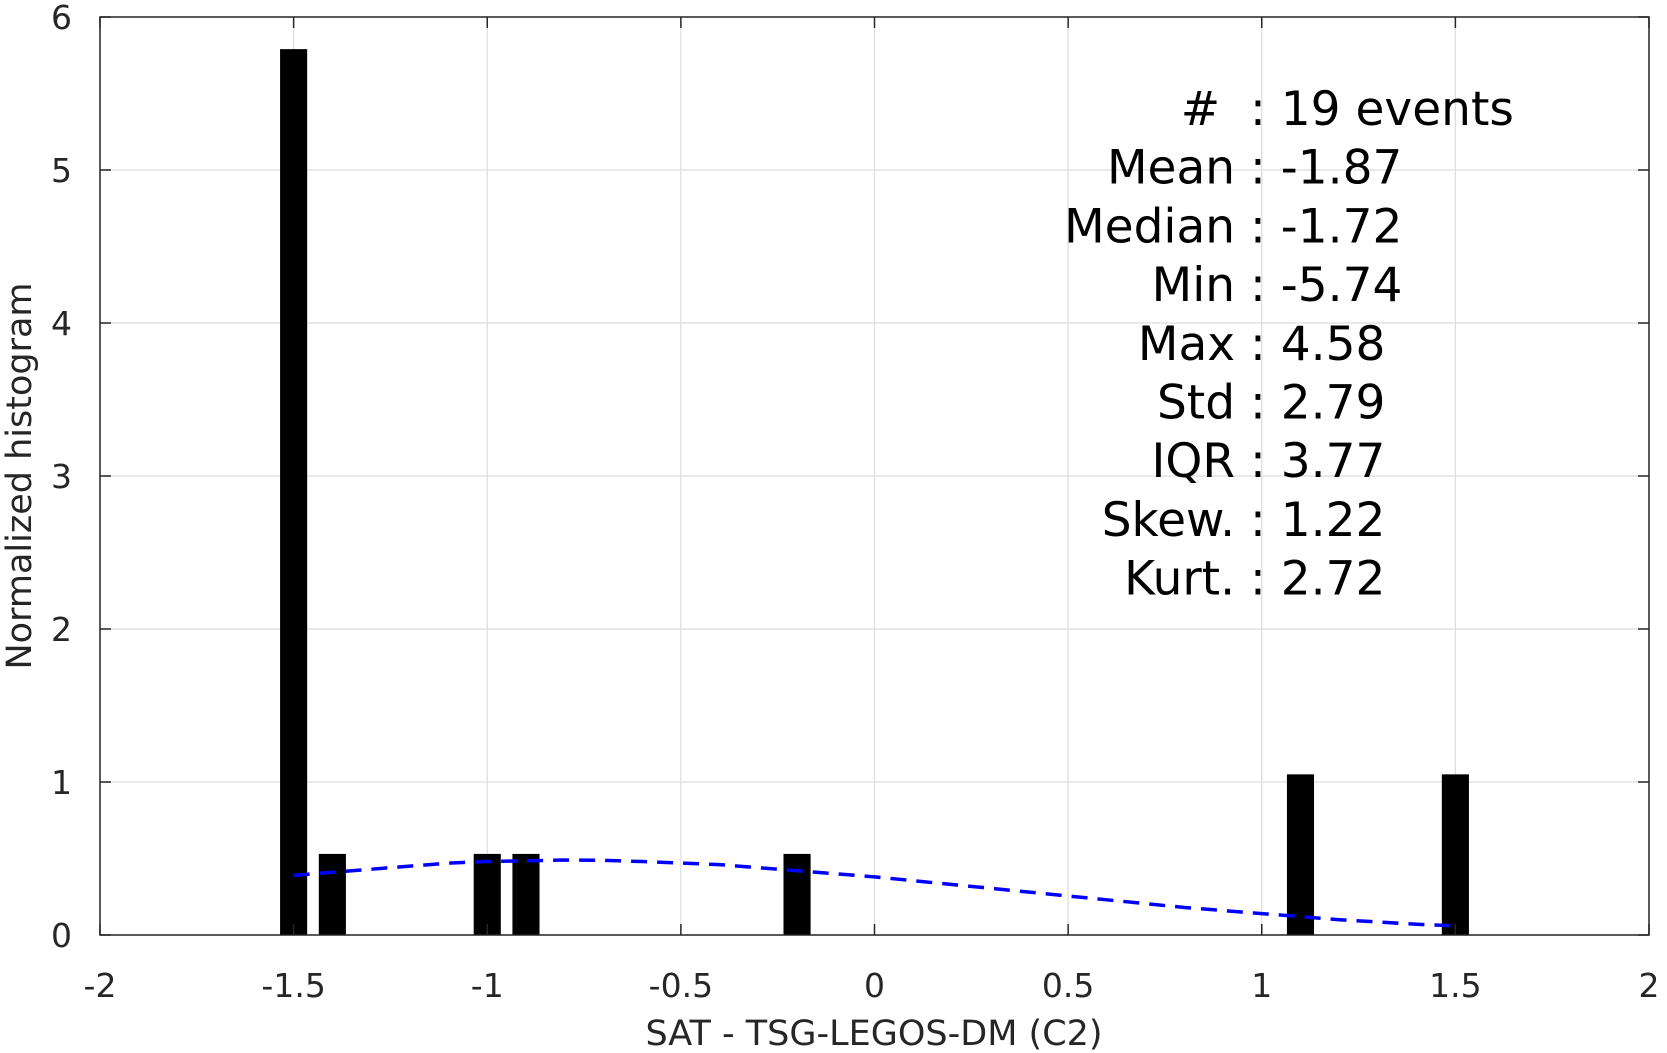  Describe the element at coordinates (1261, 985) in the screenshot. I see `x-tick-label: 1` at that location.